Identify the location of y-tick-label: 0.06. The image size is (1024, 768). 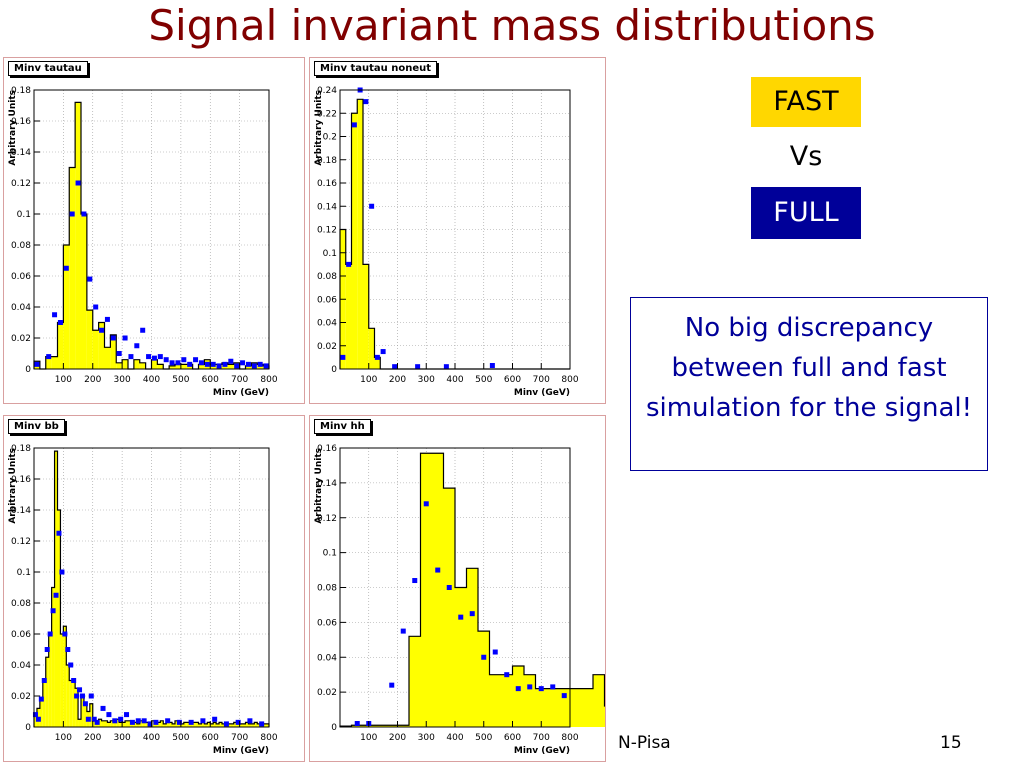
(21, 635).